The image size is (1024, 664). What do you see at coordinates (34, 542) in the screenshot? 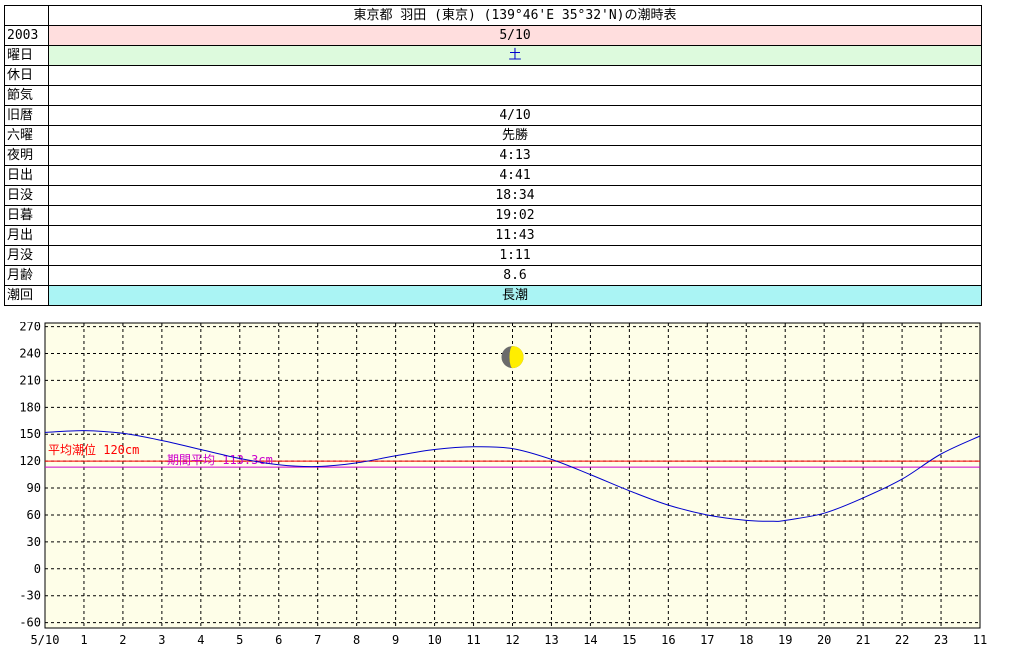
I see `y-tick-label: 30` at bounding box center [34, 542].